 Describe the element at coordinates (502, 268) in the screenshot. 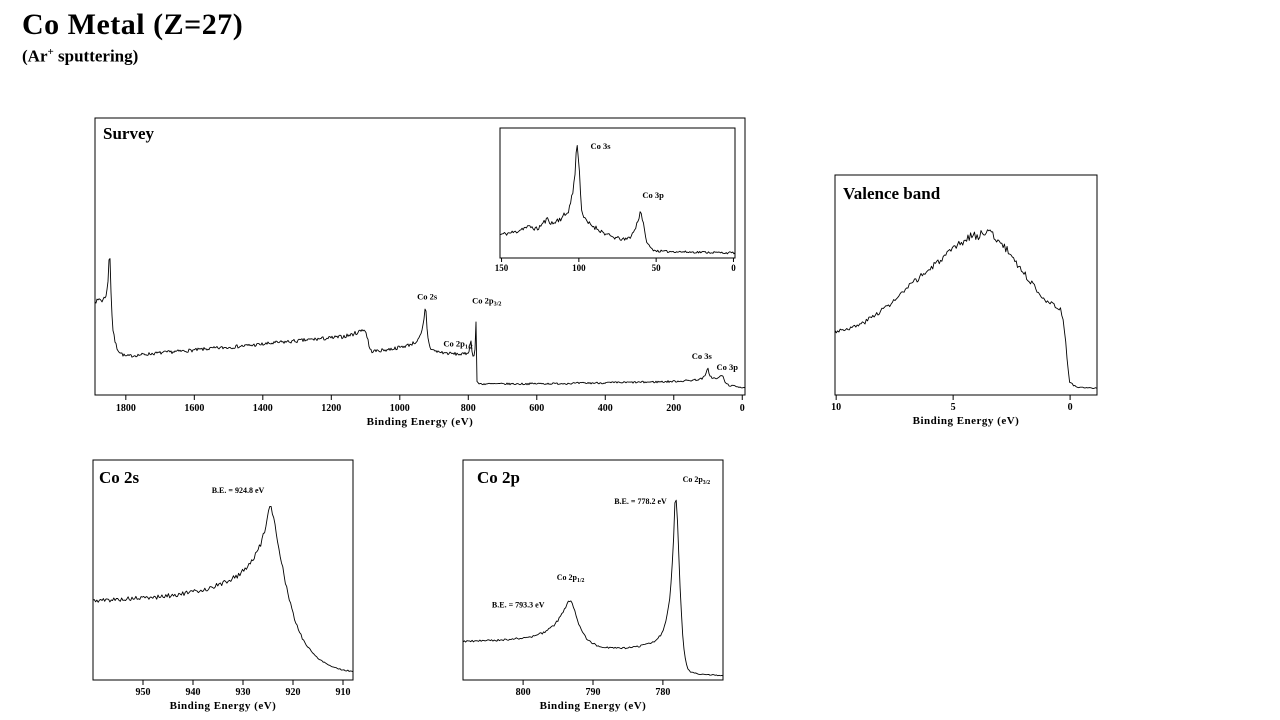

I see `svg-text: 150` at that location.